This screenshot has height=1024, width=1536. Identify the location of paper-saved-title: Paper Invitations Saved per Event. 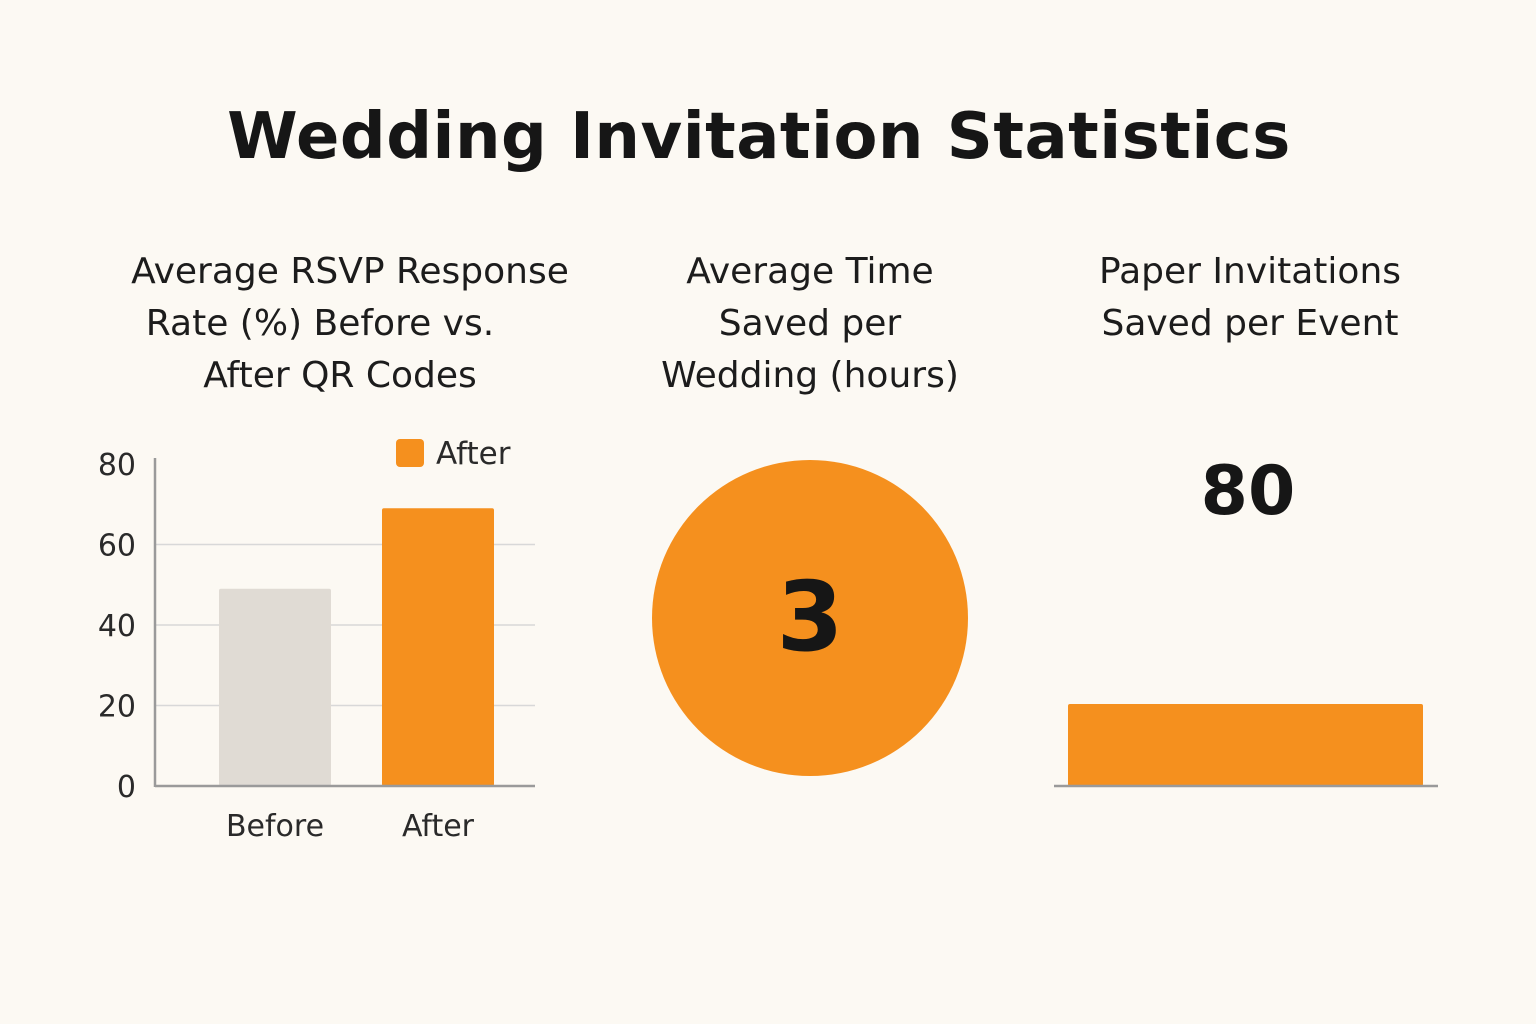
(1250, 298).